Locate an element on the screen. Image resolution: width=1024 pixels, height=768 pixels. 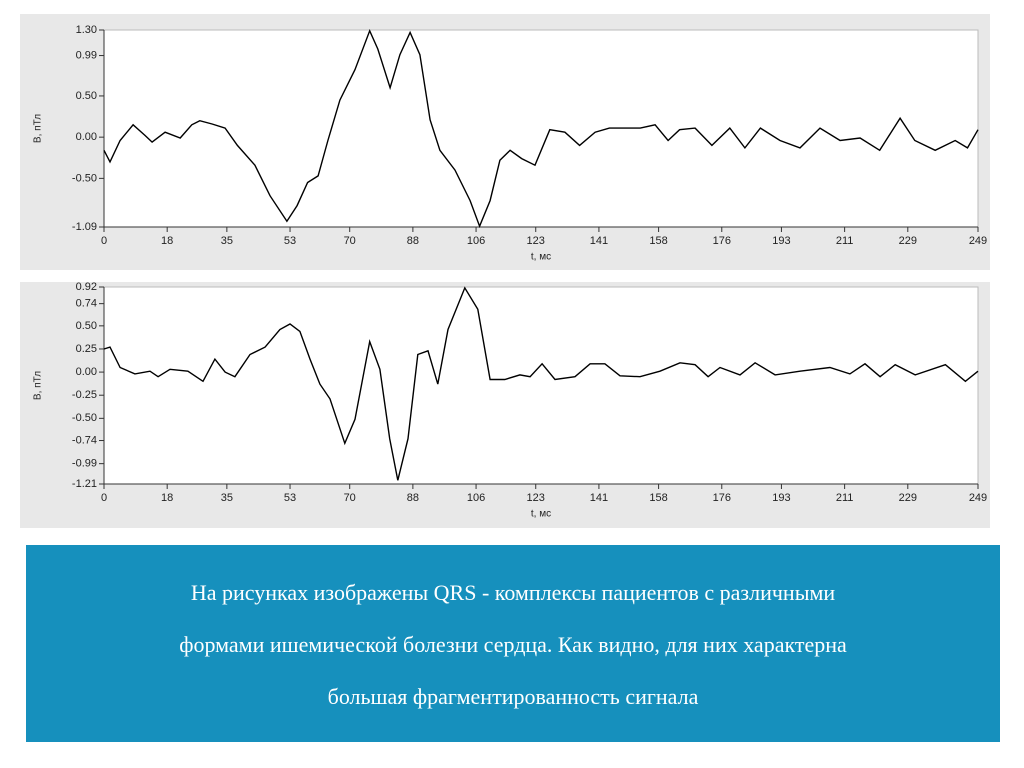
y-tick-label: 0.25 is located at coordinates (86, 349).